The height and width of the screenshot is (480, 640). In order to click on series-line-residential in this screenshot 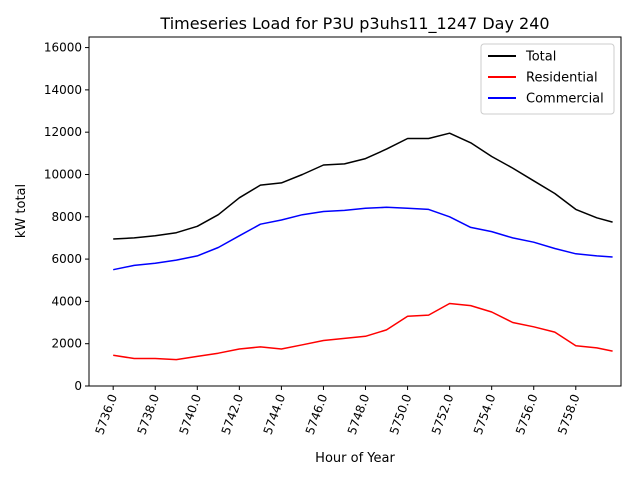, I will do `click(363, 331)`.